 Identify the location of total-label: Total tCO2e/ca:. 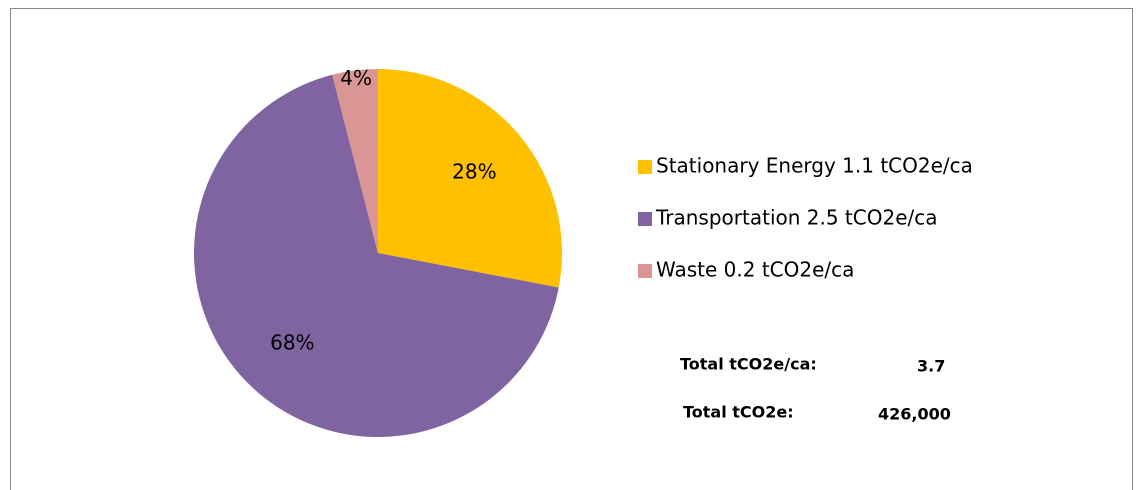
(748, 364).